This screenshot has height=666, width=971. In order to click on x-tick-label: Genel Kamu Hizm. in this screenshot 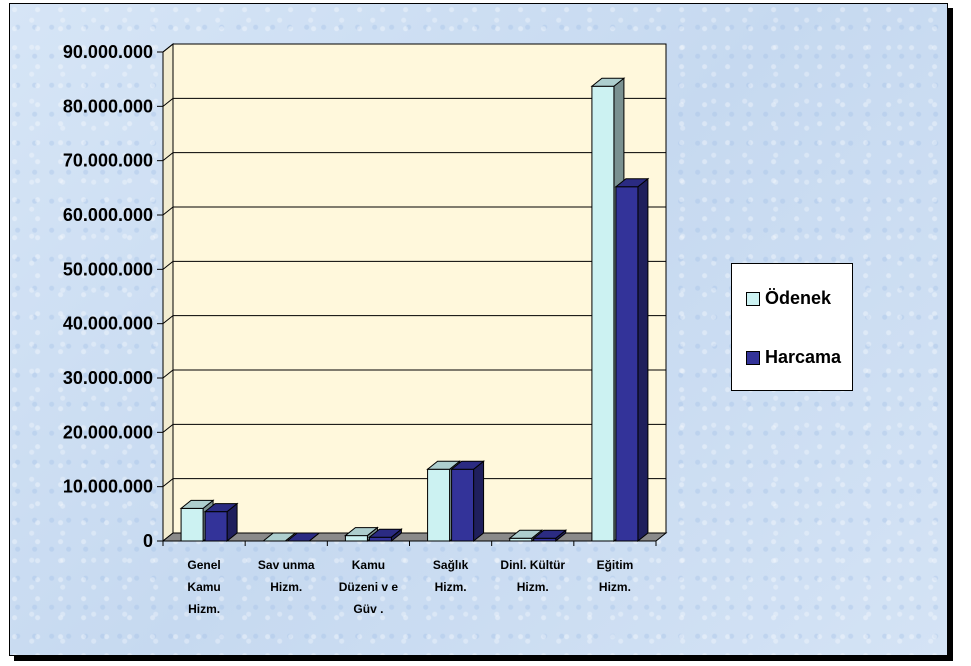, I will do `click(203, 587)`.